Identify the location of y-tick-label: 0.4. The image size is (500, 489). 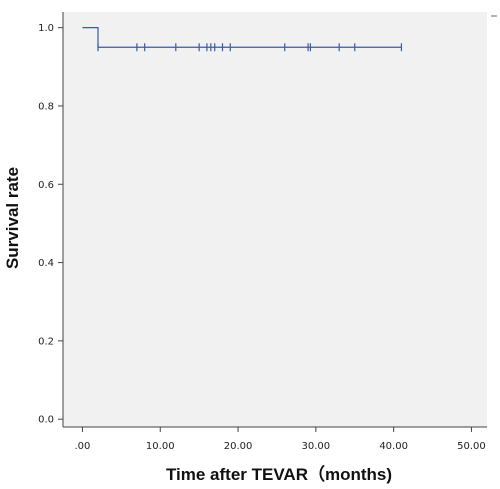
(46, 263).